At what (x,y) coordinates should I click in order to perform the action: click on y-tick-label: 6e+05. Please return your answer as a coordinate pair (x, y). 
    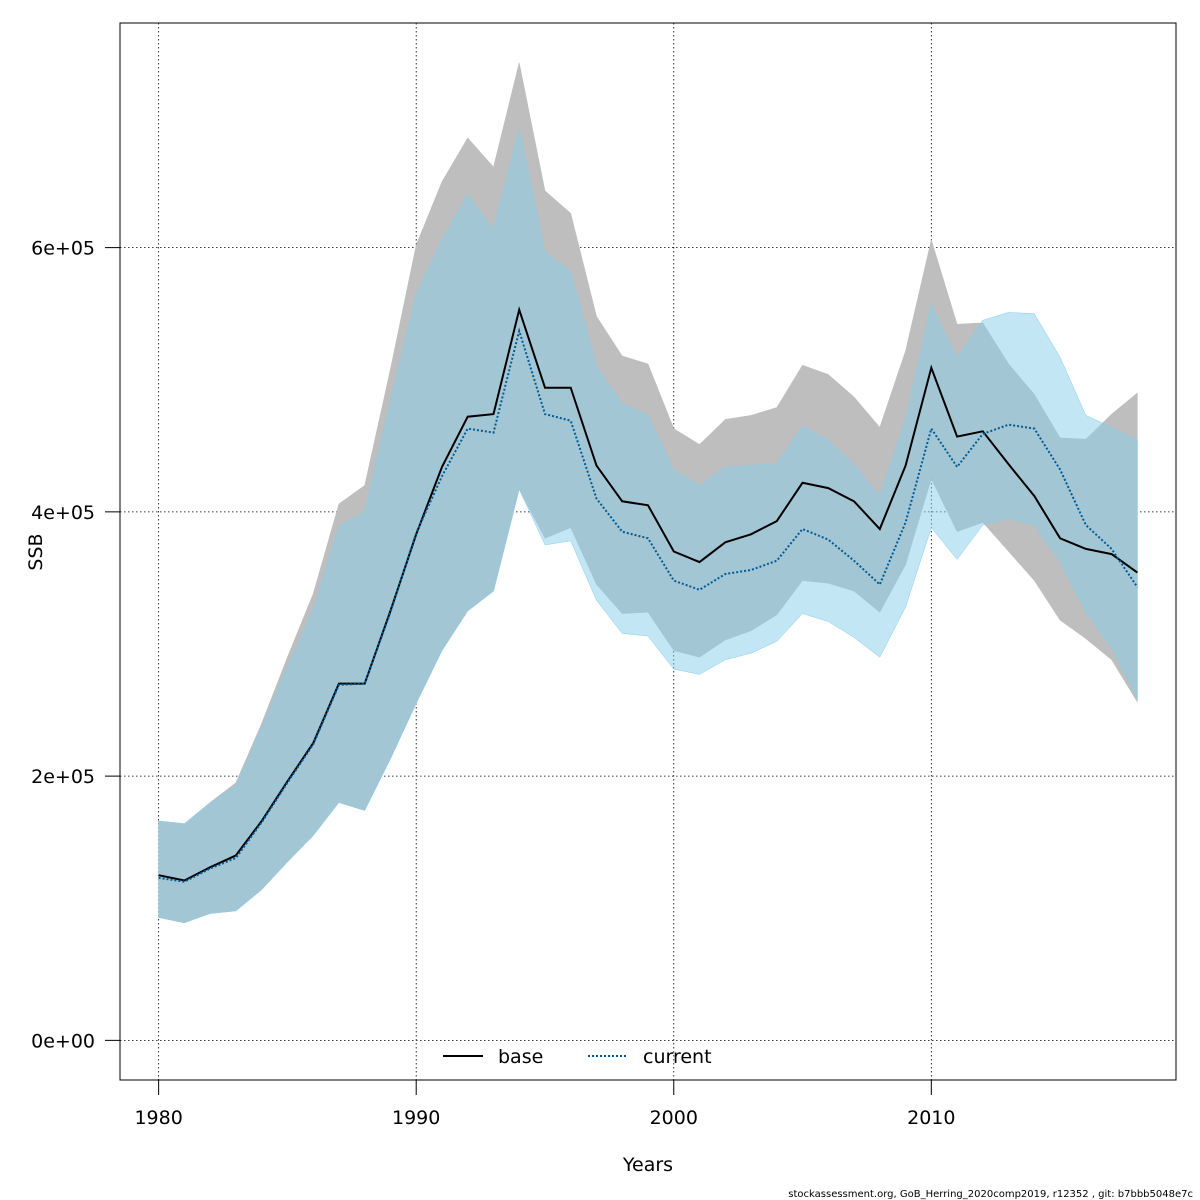
    Looking at the image, I should click on (63, 249).